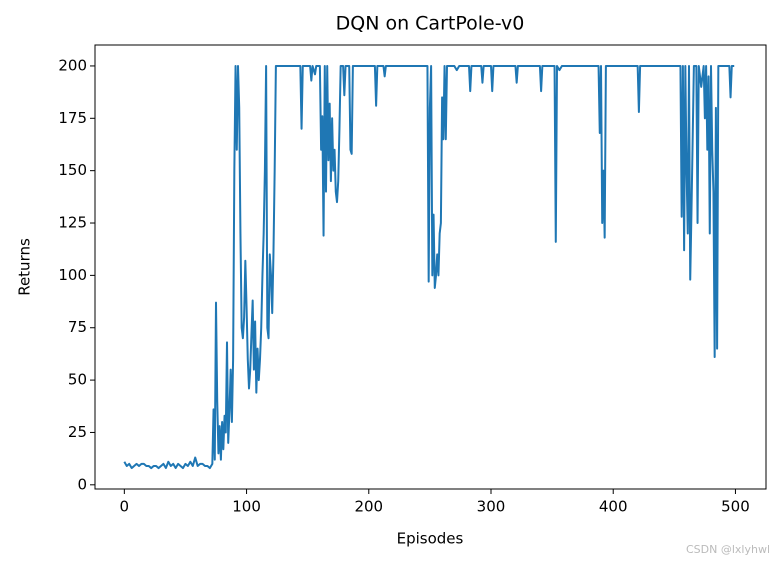 The image size is (777, 563). I want to click on x-axis-label: Episodes, so click(430, 539).